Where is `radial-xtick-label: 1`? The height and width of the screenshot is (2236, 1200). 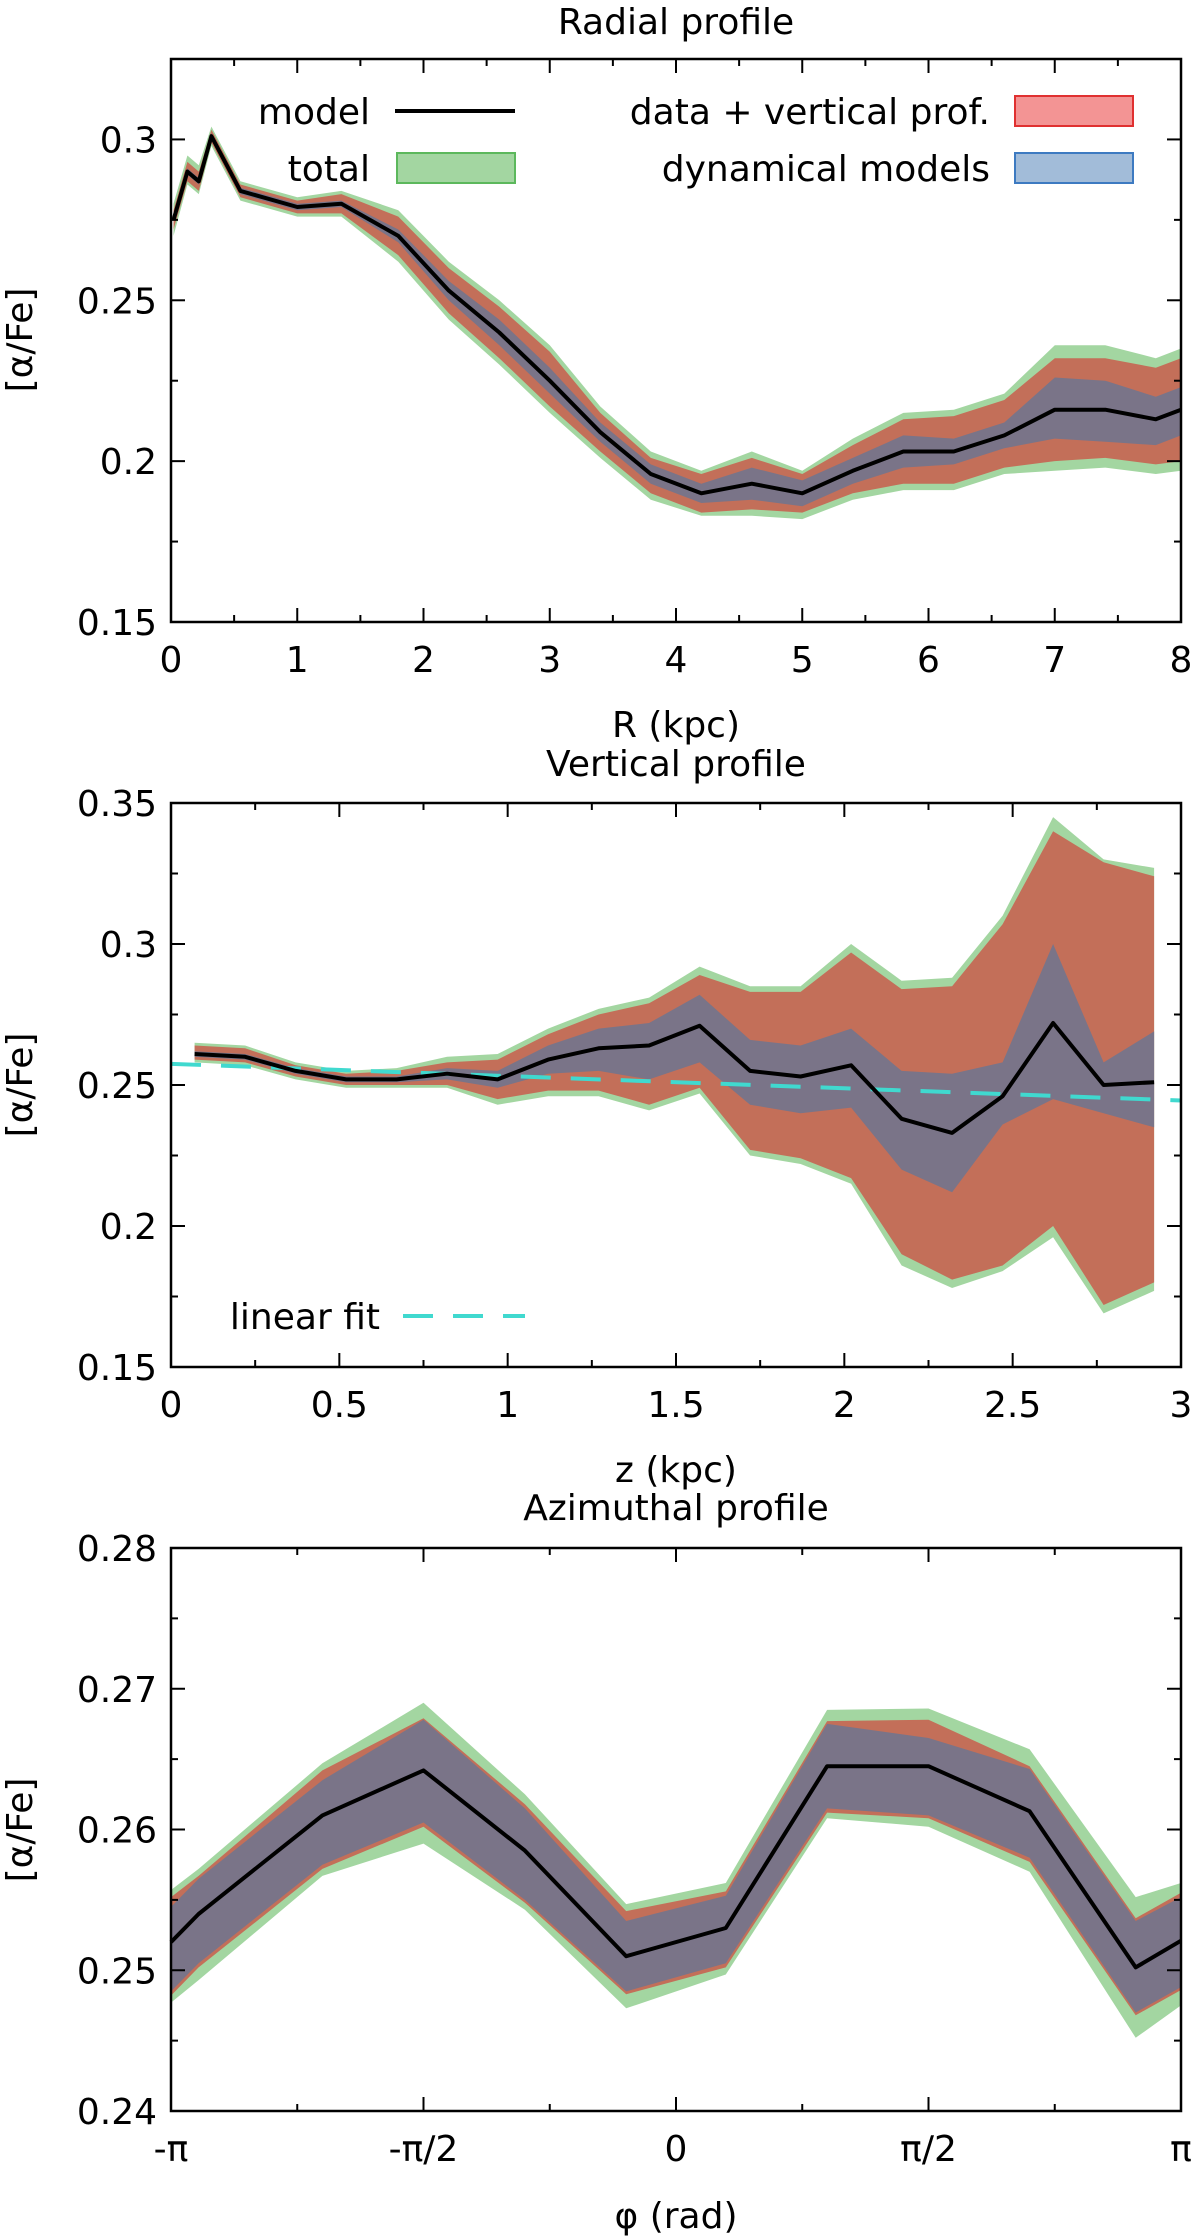 radial-xtick-label: 1 is located at coordinates (297, 660).